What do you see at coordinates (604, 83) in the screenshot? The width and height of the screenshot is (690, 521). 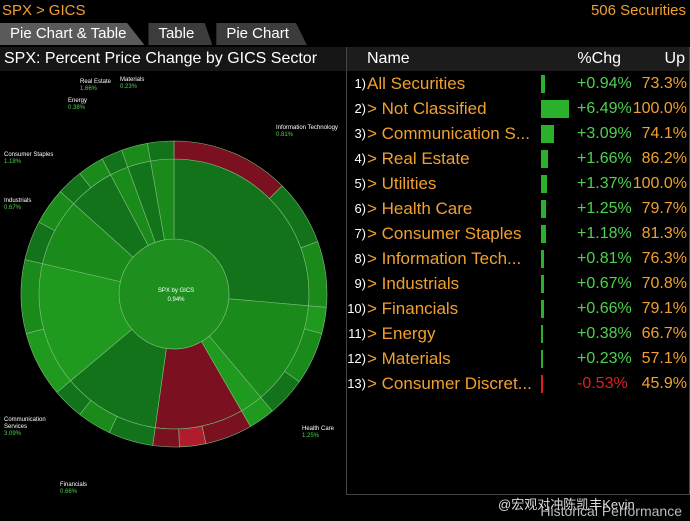 I see `row-pct-chg: +0.94%` at bounding box center [604, 83].